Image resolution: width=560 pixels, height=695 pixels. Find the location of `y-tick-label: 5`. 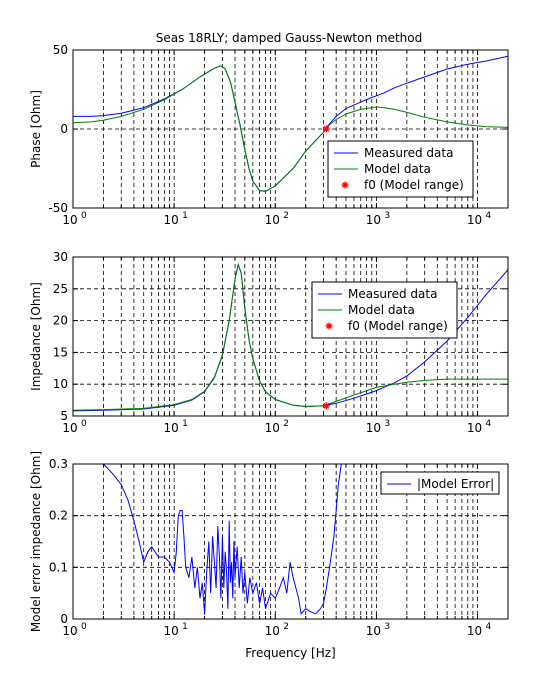

y-tick-label: 5 is located at coordinates (64, 416).